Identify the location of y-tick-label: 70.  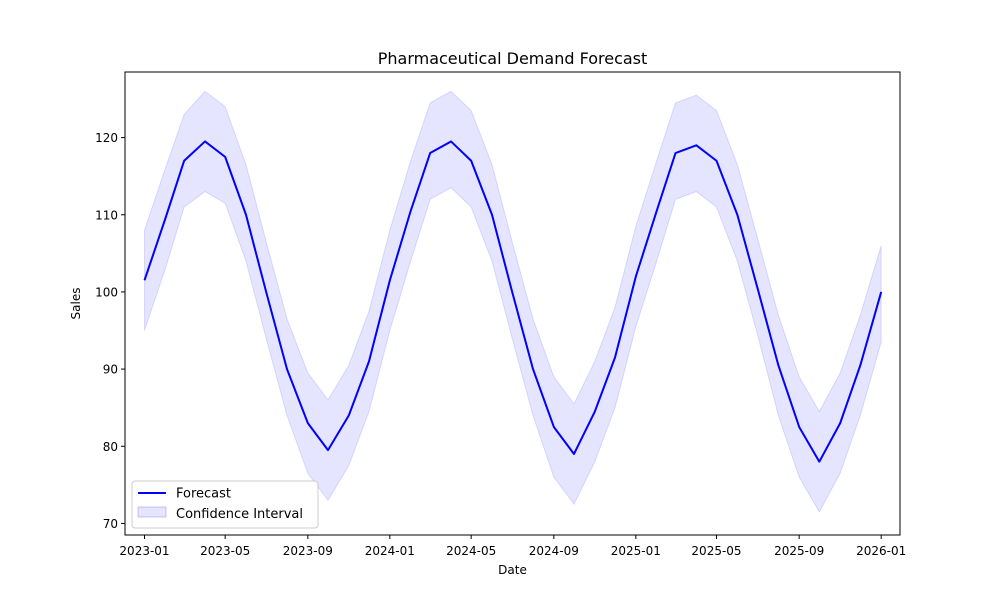
(110, 524).